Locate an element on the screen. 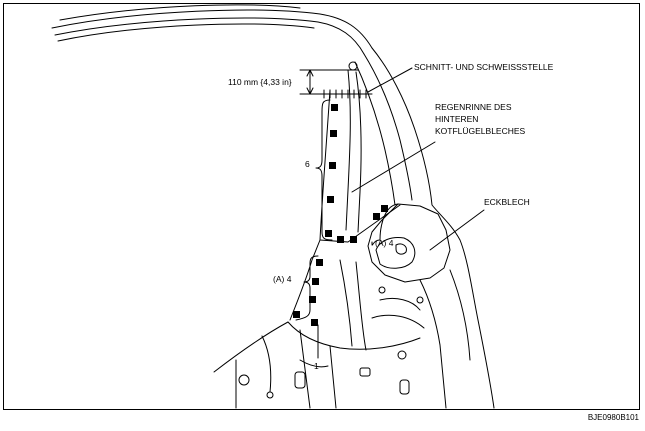  leader-cut-weld is located at coordinates (390, 80).